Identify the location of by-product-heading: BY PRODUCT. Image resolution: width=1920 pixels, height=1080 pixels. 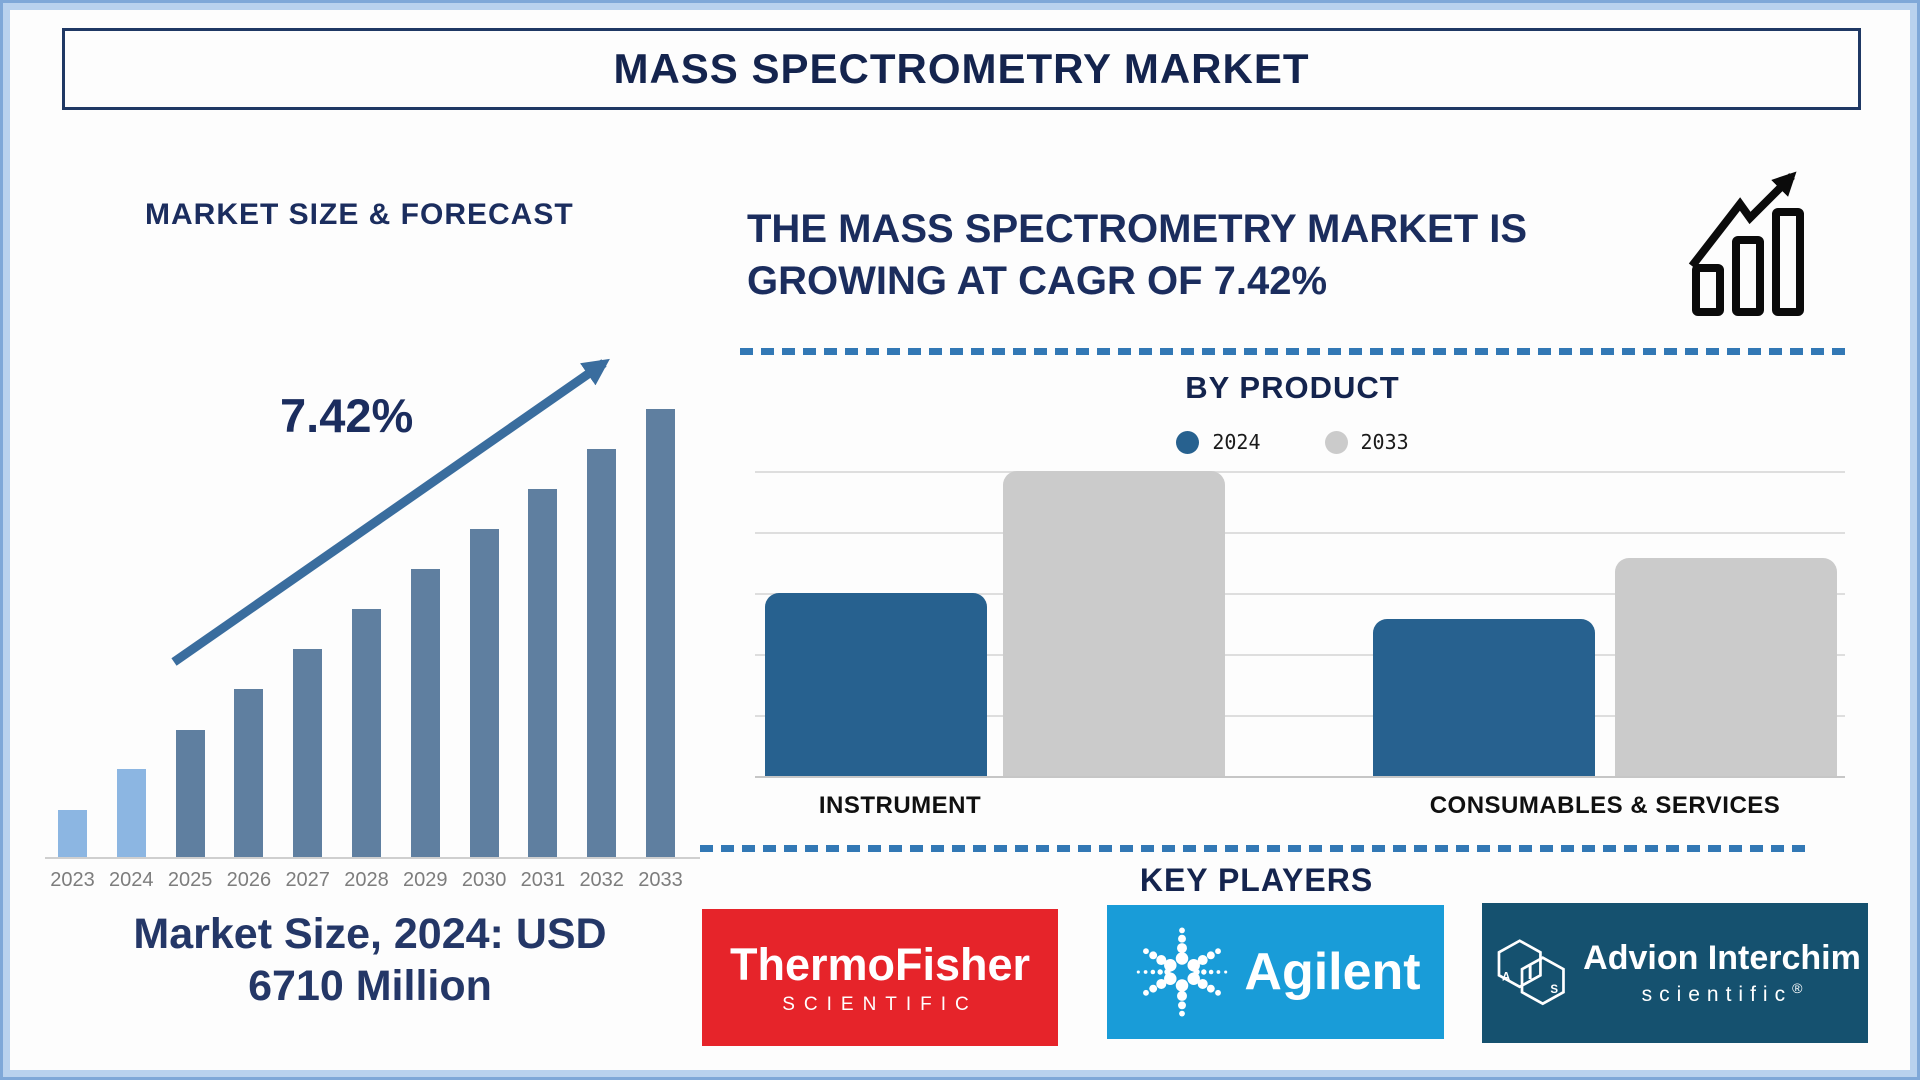
(1292, 387).